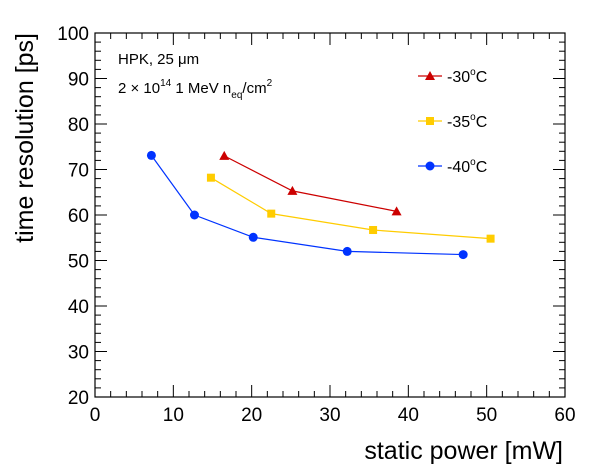  What do you see at coordinates (78, 80) in the screenshot?
I see `y-tick-label: 90` at bounding box center [78, 80].